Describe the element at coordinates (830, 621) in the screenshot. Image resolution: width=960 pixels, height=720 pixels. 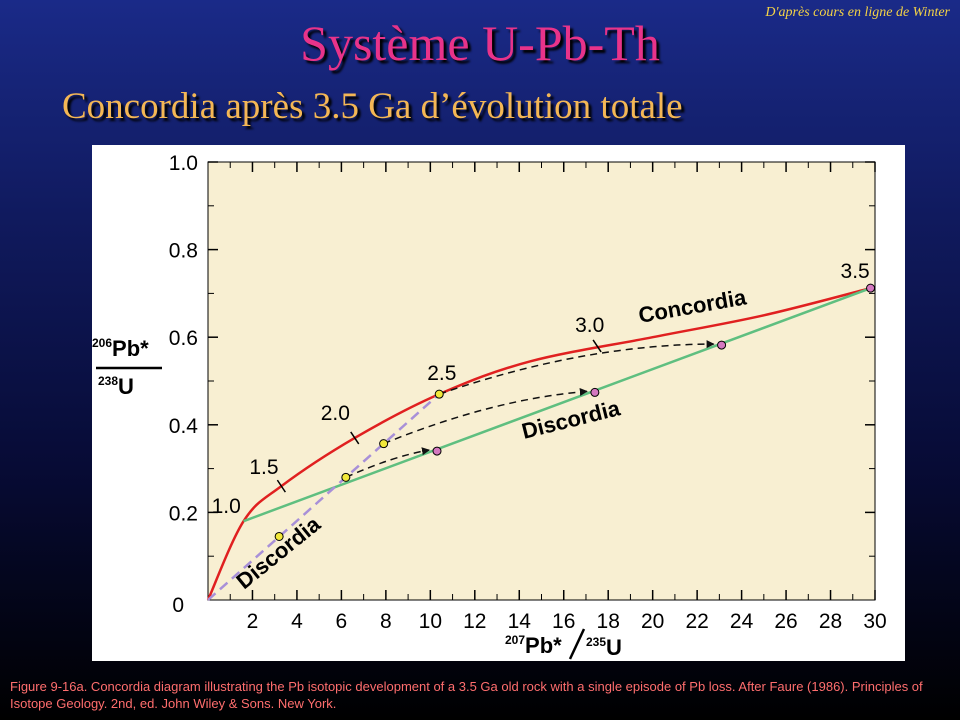
I see `x-tick-label: 28` at that location.